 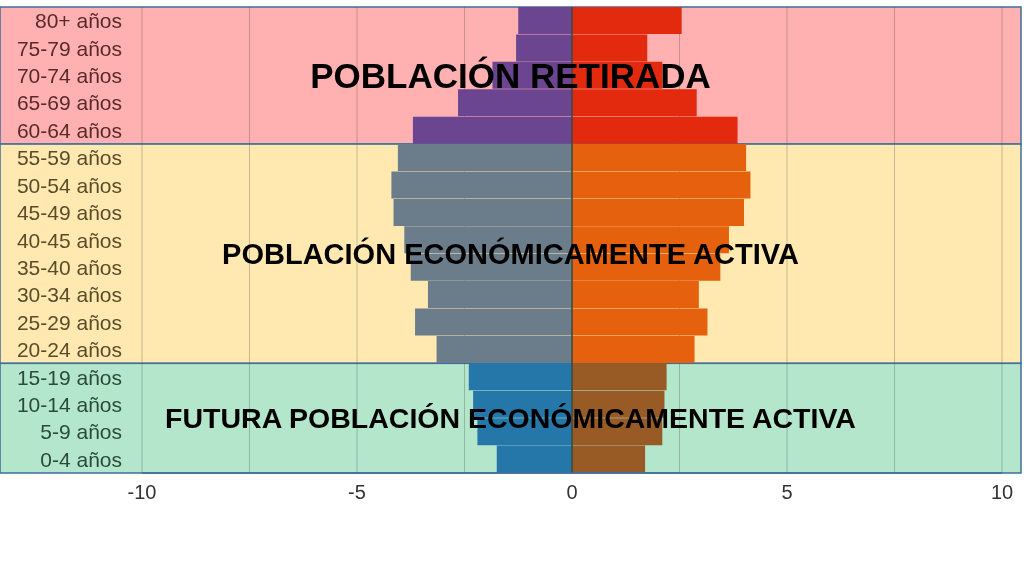 What do you see at coordinates (510, 418) in the screenshot?
I see `band-label: FUTURA POBLACIÓN ECONÓMICAMENTE ACTIVA` at bounding box center [510, 418].